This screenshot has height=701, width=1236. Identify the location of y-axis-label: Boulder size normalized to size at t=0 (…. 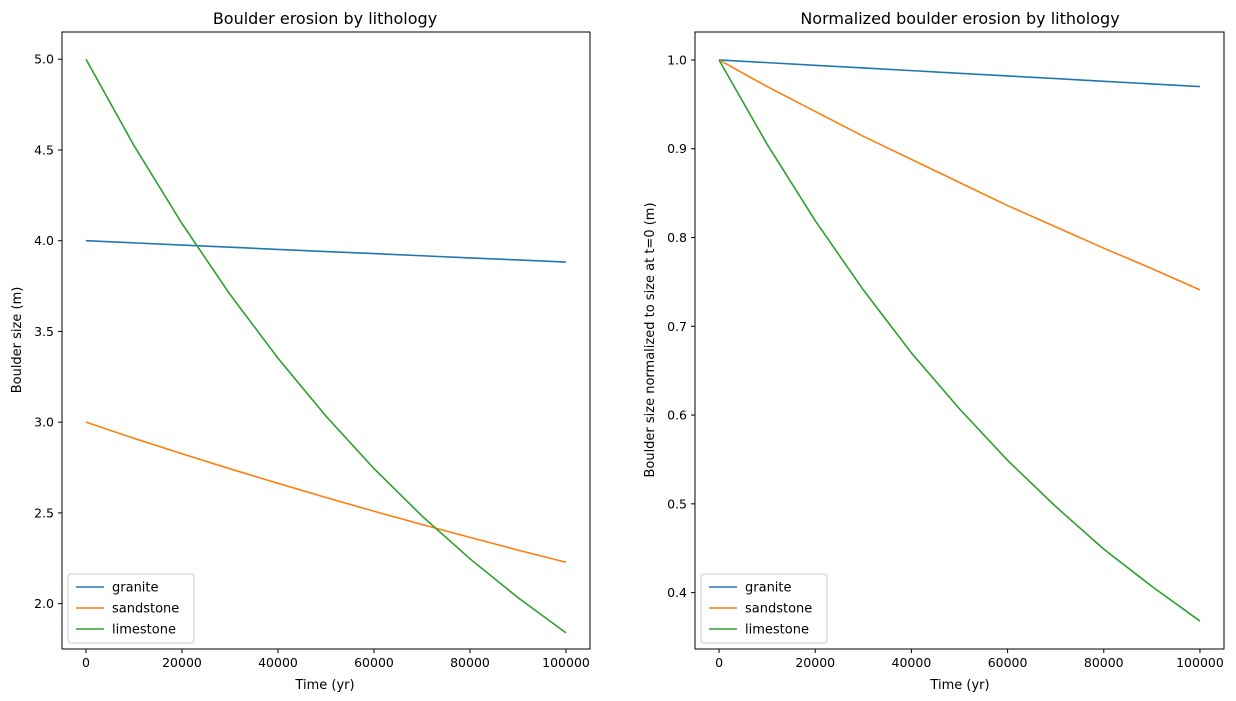
(650, 339).